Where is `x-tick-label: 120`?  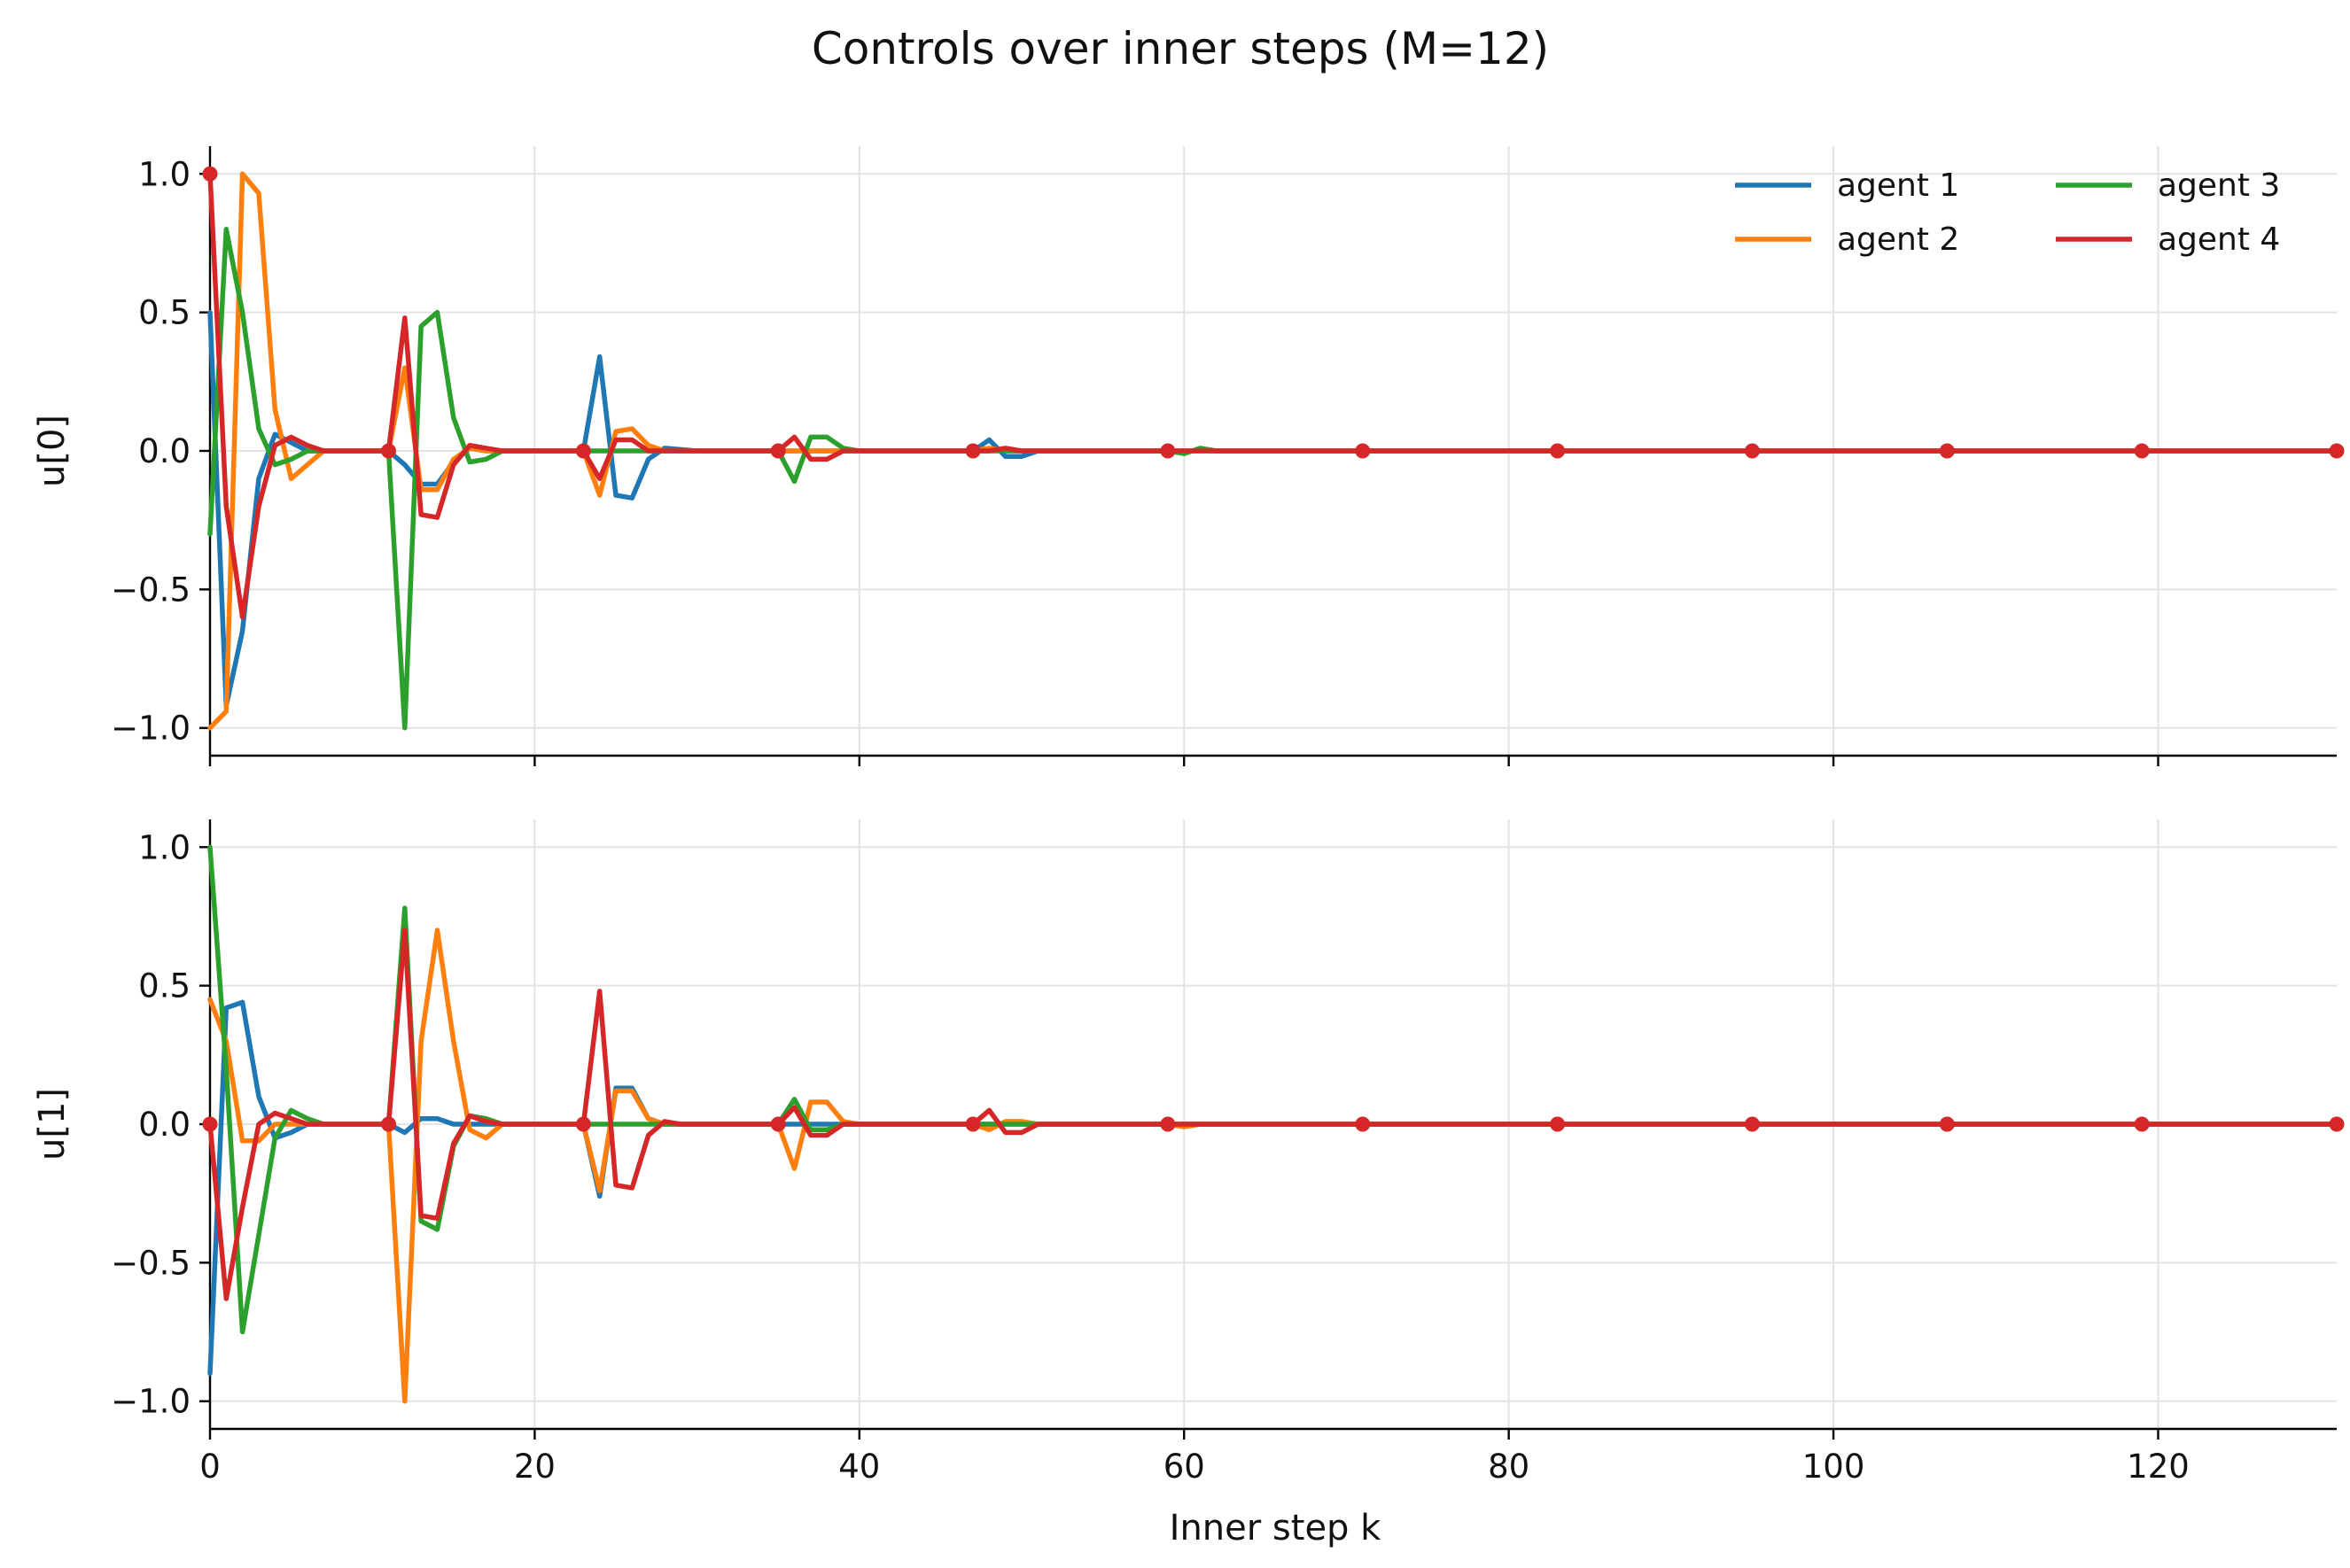
x-tick-label: 120 is located at coordinates (2158, 1467).